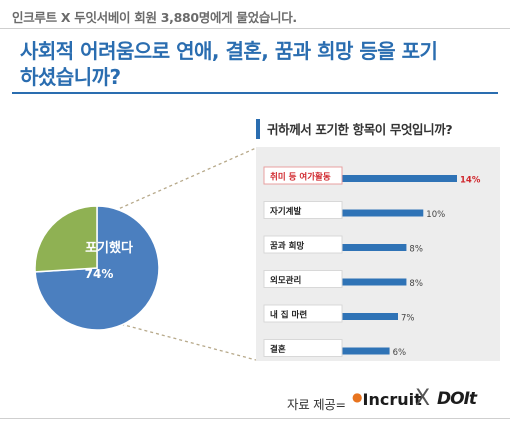 This screenshot has height=424, width=510. Describe the element at coordinates (316, 404) in the screenshot. I see `source-label: 자료 제공=` at that location.